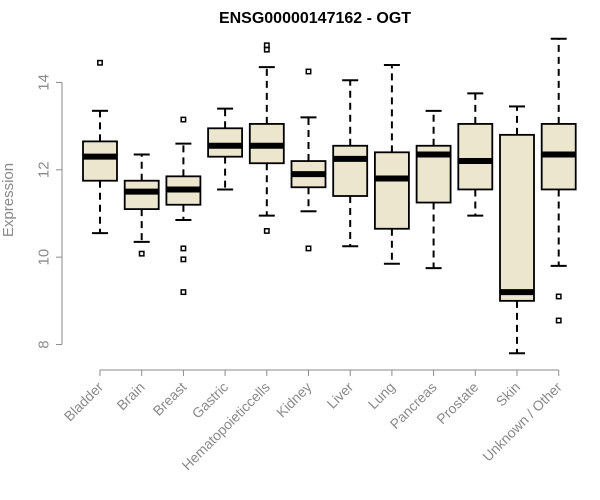 The image size is (600, 500). What do you see at coordinates (315, 18) in the screenshot?
I see `chart-title: ENSG00000147162 - OGT` at bounding box center [315, 18].